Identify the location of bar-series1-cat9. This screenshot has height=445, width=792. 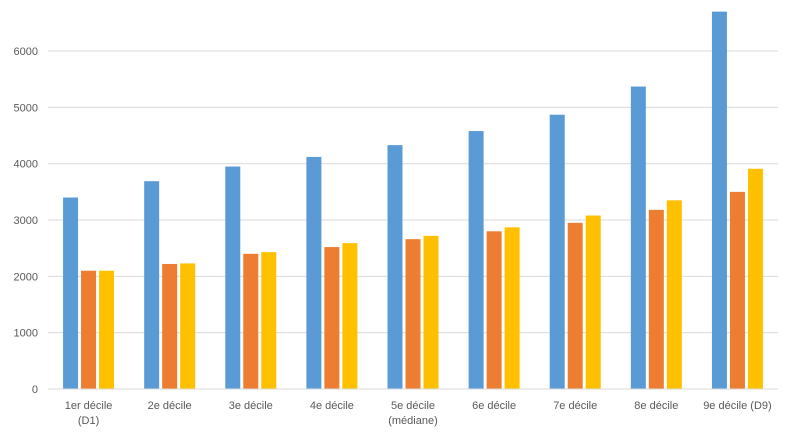
(719, 200).